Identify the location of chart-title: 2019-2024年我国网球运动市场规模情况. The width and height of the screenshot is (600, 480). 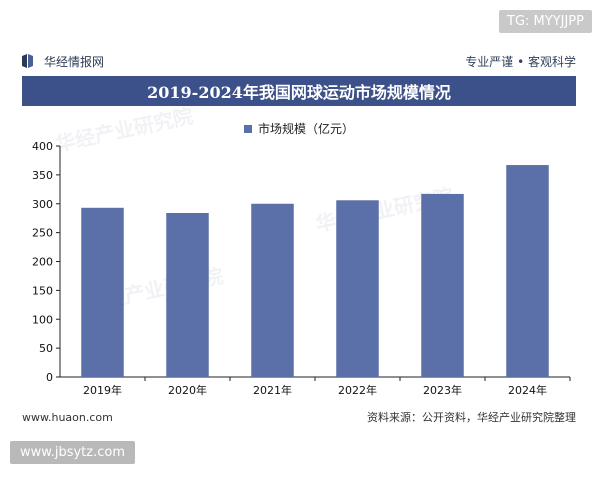
(299, 91).